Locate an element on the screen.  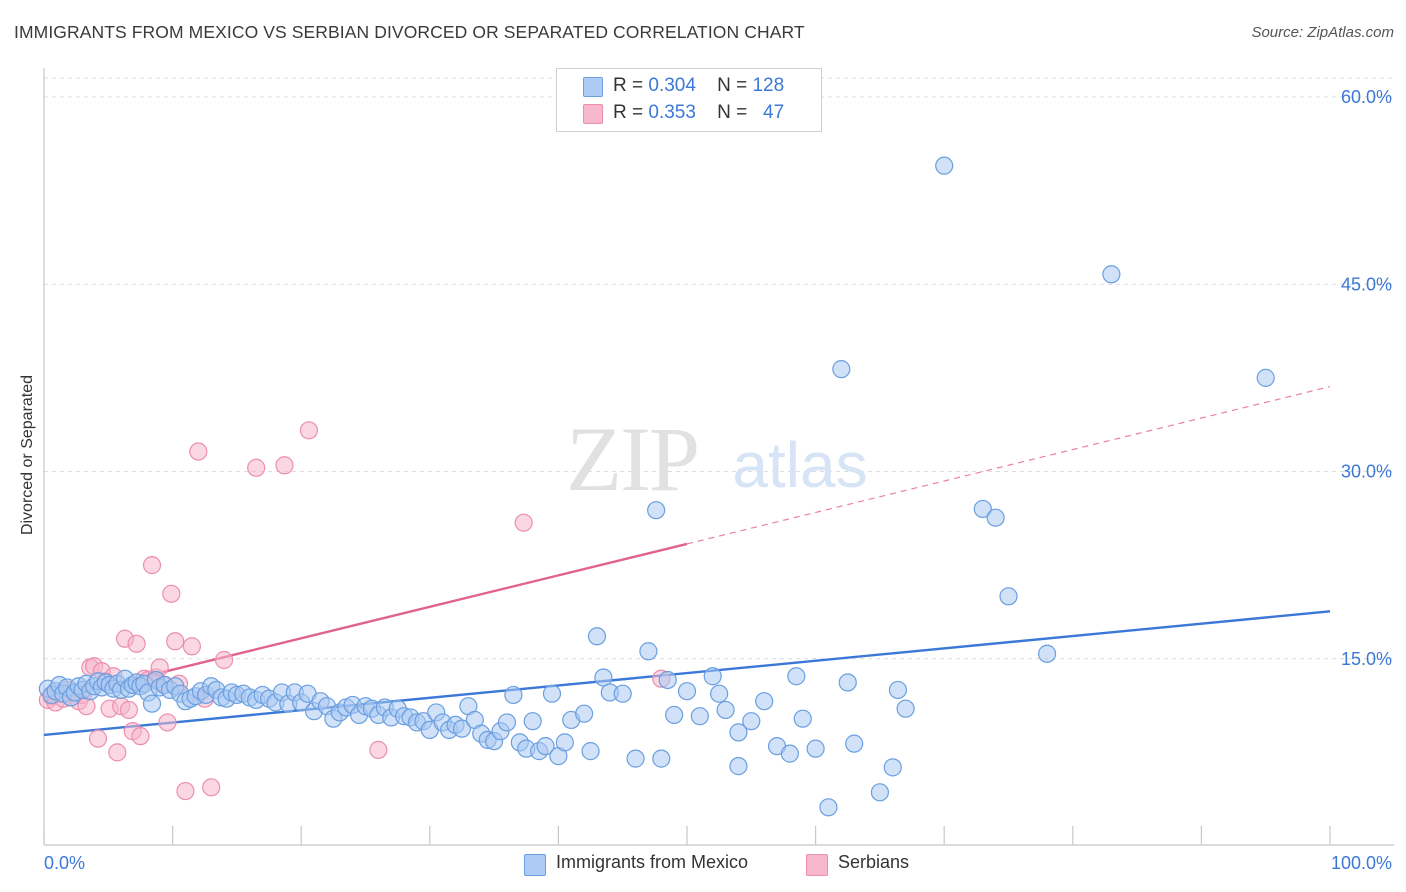
mexico-trend-line is located at coordinates (687, 673).